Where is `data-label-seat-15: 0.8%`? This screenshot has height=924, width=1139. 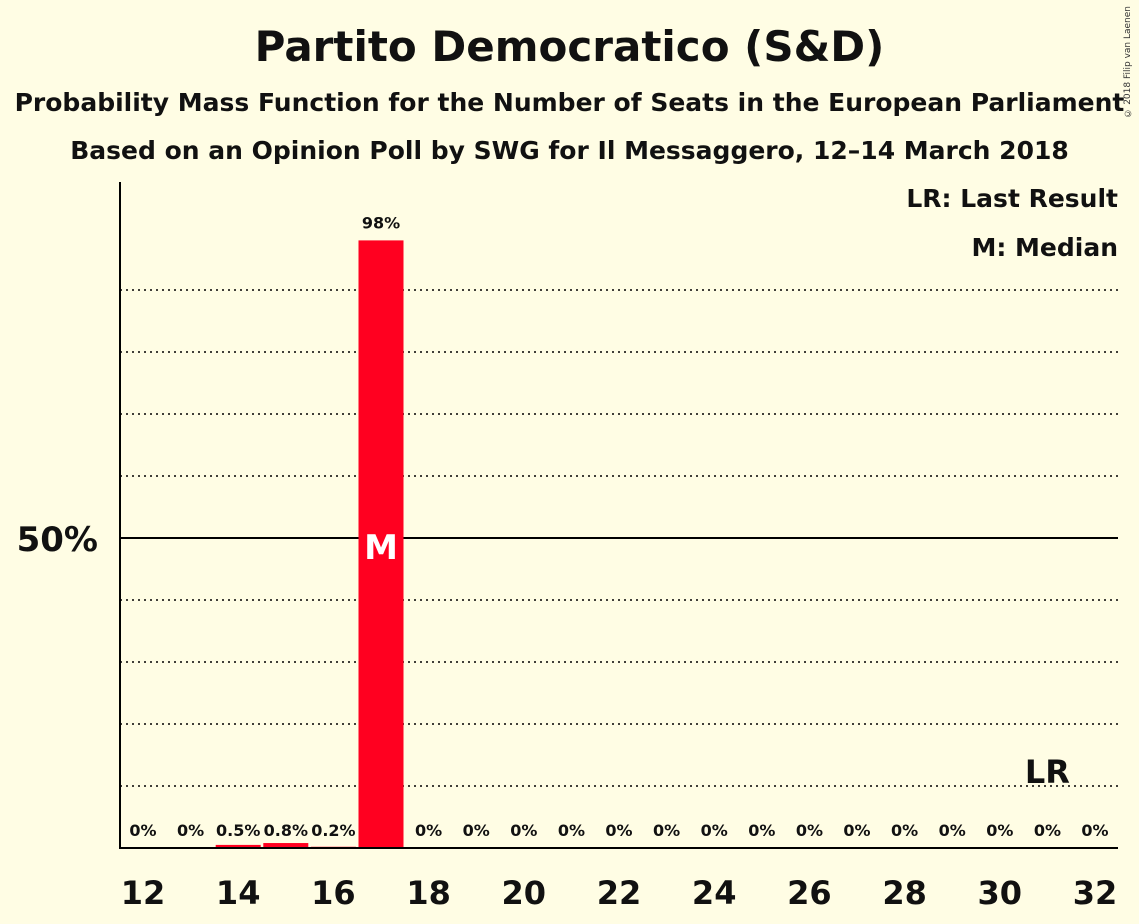
data-label-seat-15: 0.8% is located at coordinates (286, 830).